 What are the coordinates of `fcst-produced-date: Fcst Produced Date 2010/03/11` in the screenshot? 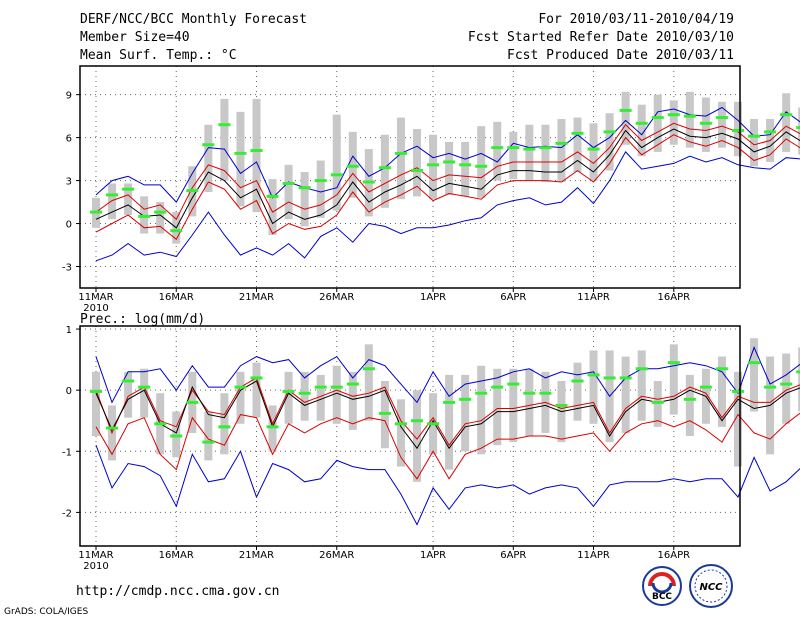 It's located at (620, 55).